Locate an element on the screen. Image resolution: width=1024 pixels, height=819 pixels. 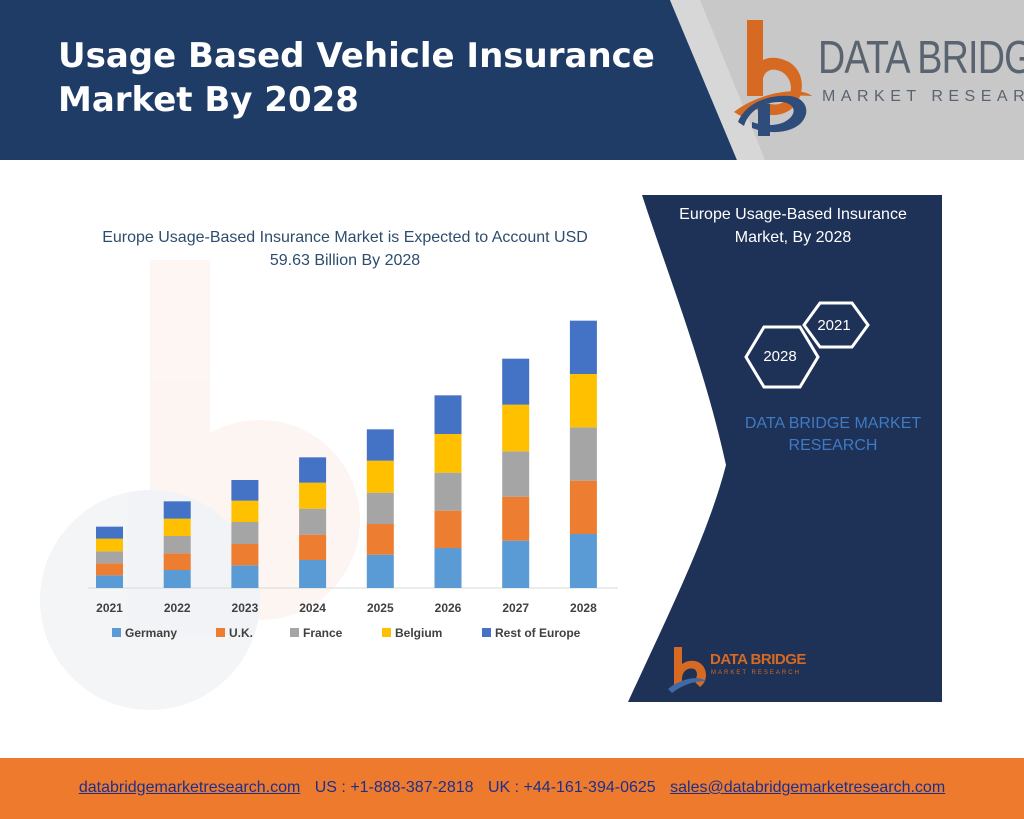
x-tick-label: 2027 is located at coordinates (515, 608).